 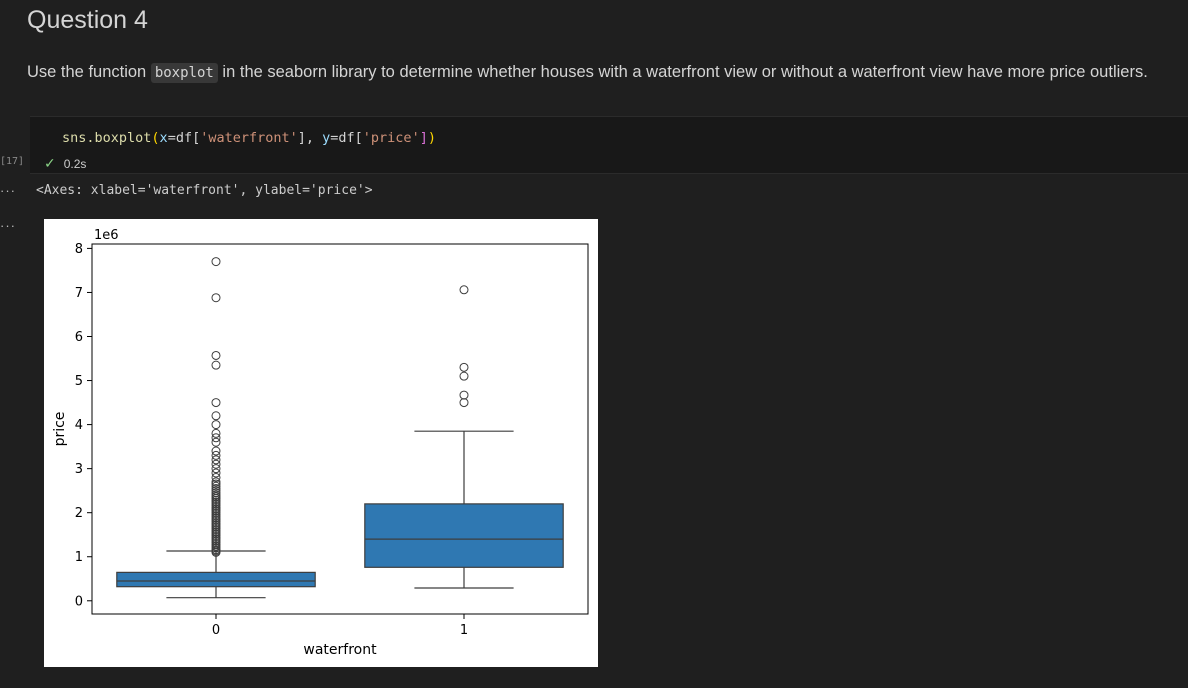 I want to click on y-tick-label: 8, so click(x=79, y=249).